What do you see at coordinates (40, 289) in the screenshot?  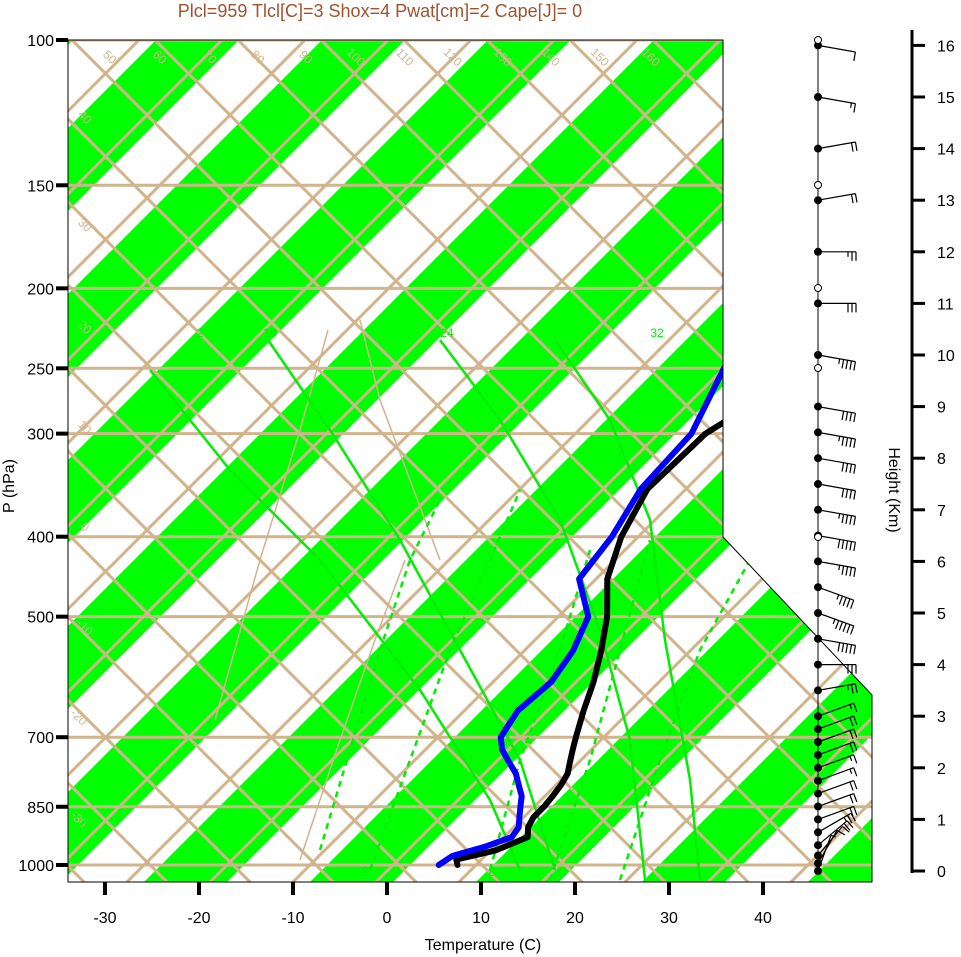 I see `y-tick-label: 200` at bounding box center [40, 289].